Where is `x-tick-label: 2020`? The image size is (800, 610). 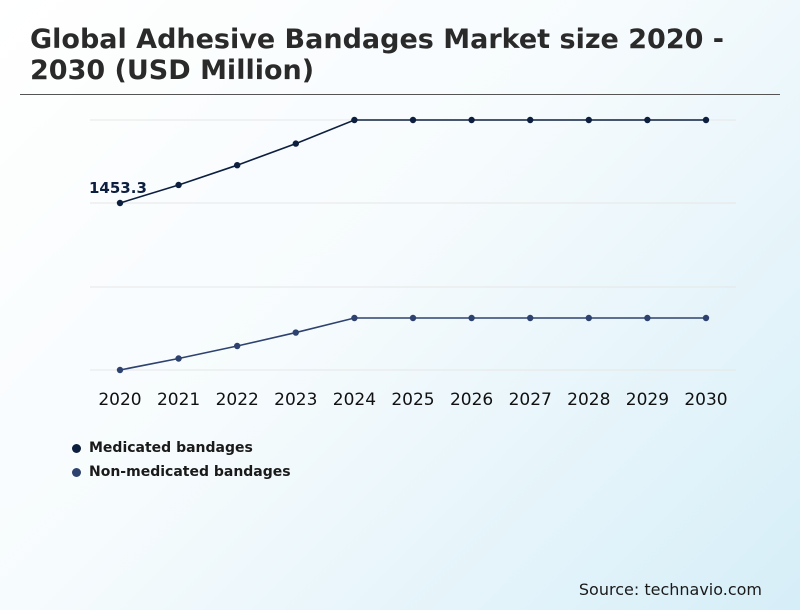
x-tick-label: 2020 is located at coordinates (119, 400).